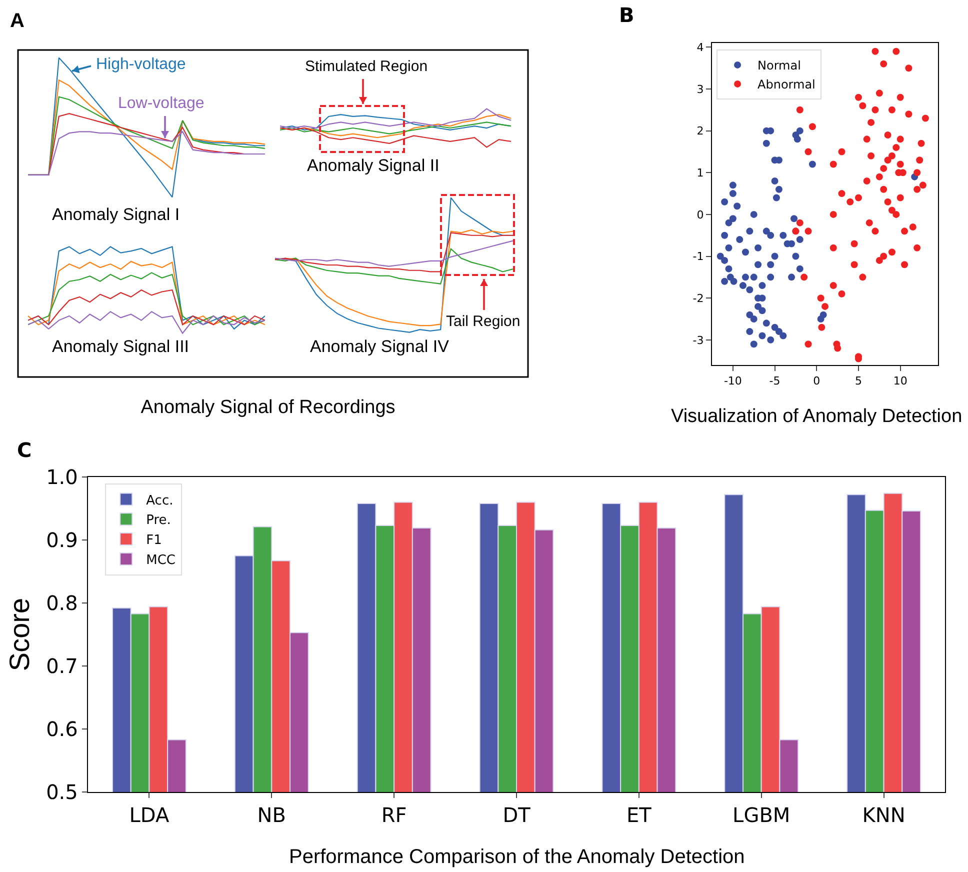  I want to click on text: A, so click(17, 21).